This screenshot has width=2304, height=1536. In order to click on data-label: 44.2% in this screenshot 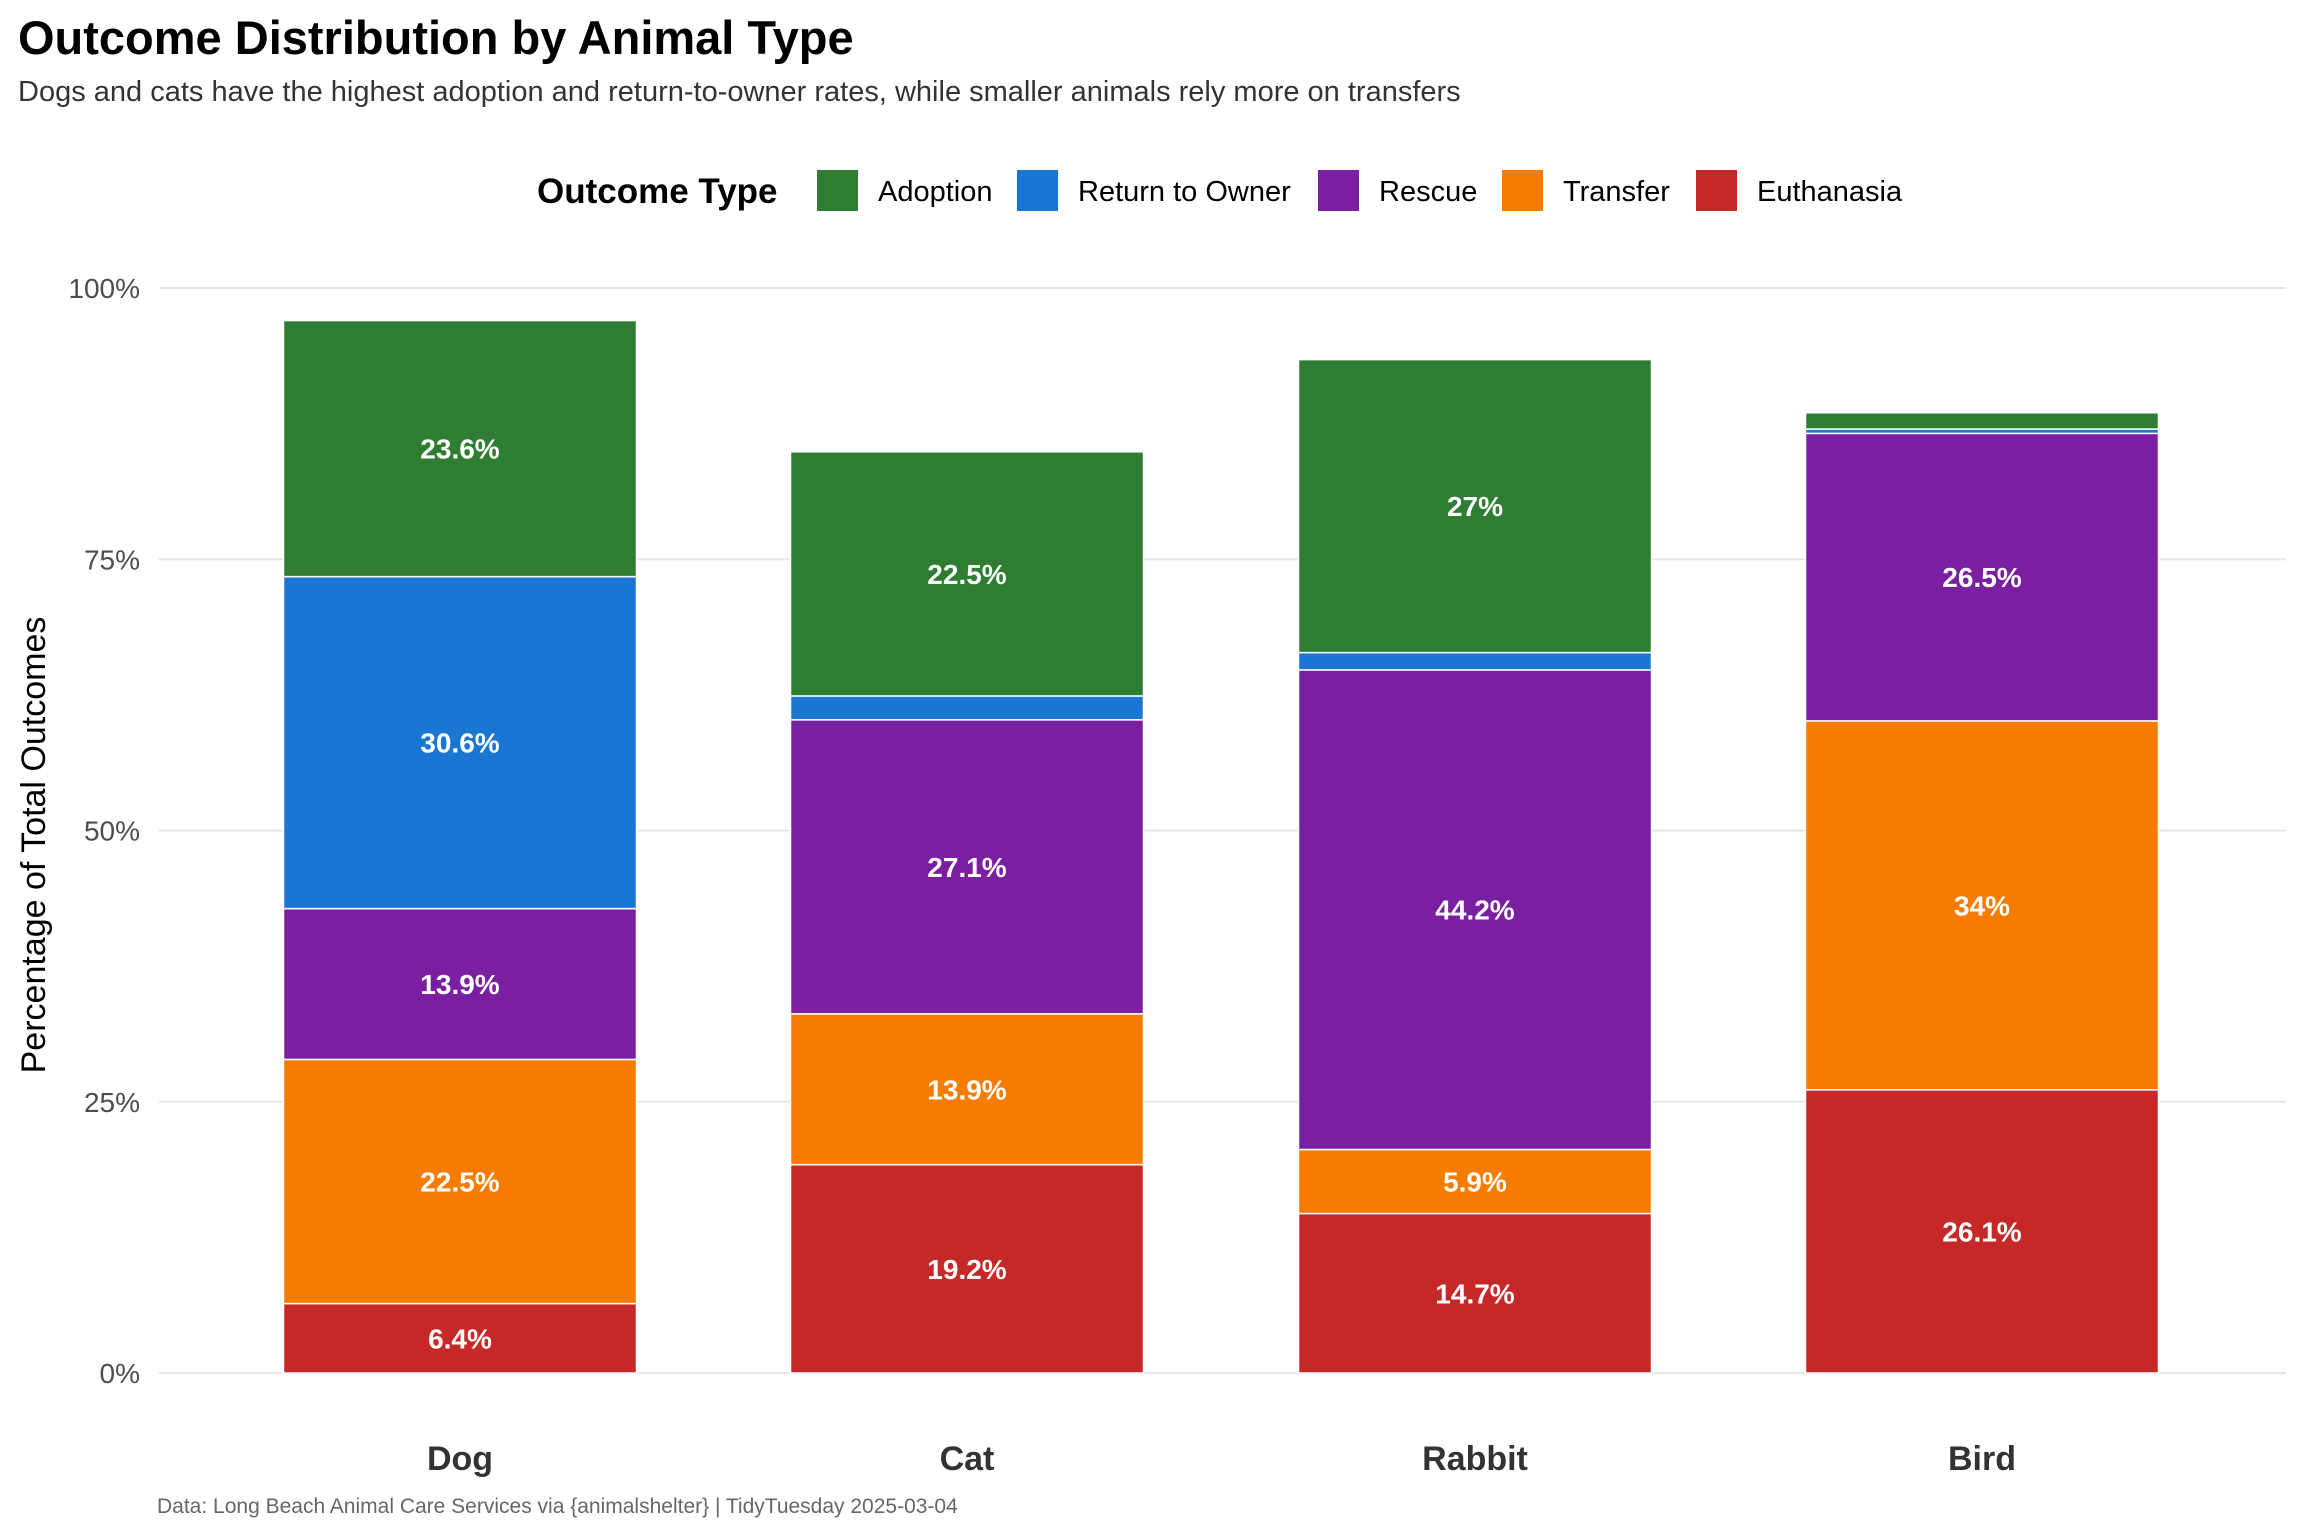, I will do `click(1474, 910)`.